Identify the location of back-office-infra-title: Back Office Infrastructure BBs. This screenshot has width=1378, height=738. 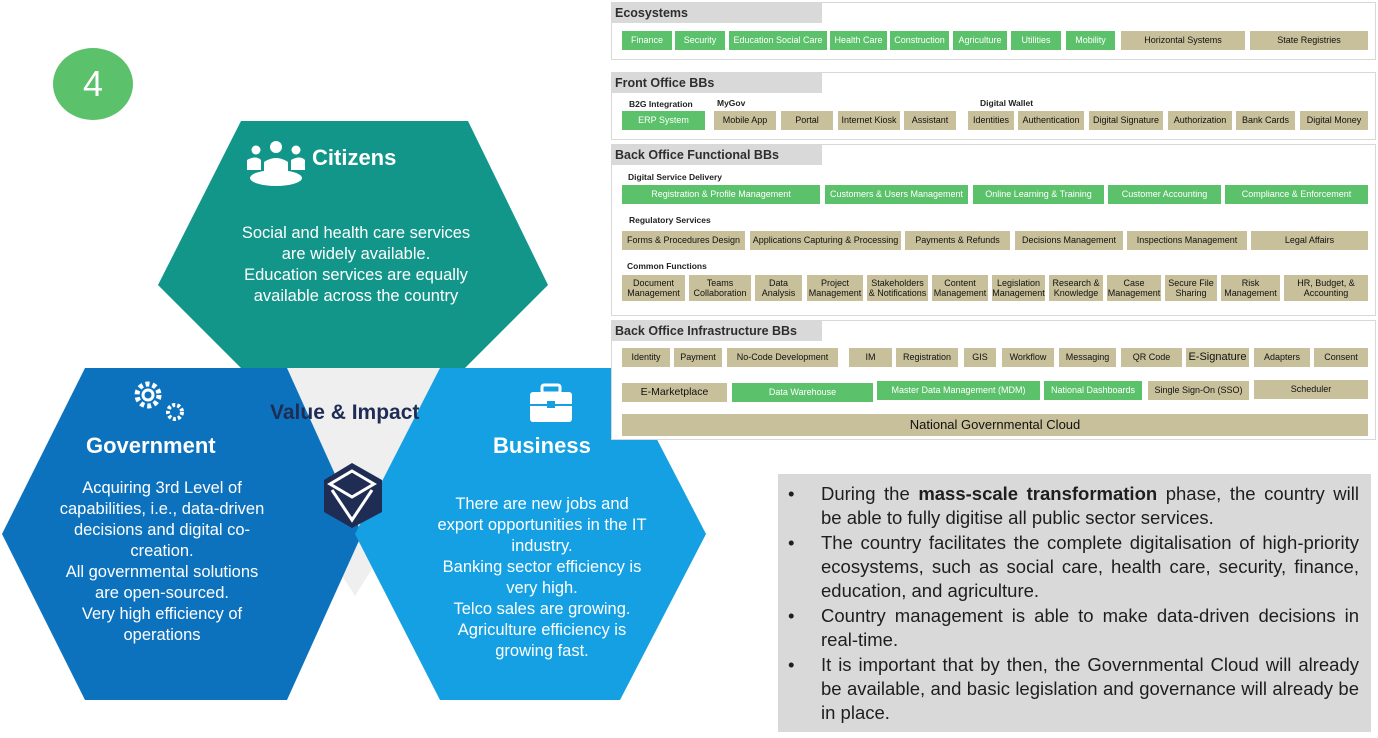
(717, 331).